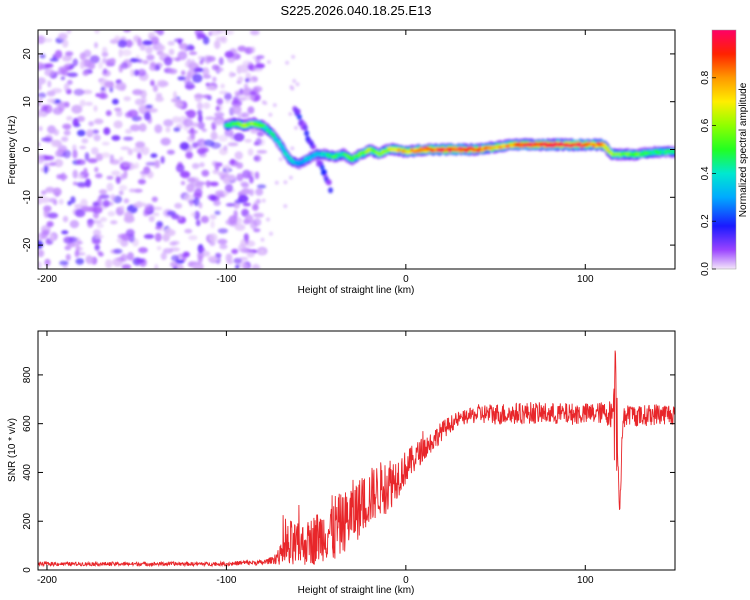  What do you see at coordinates (27, 244) in the screenshot?
I see `y-tick-label: -20` at bounding box center [27, 244].